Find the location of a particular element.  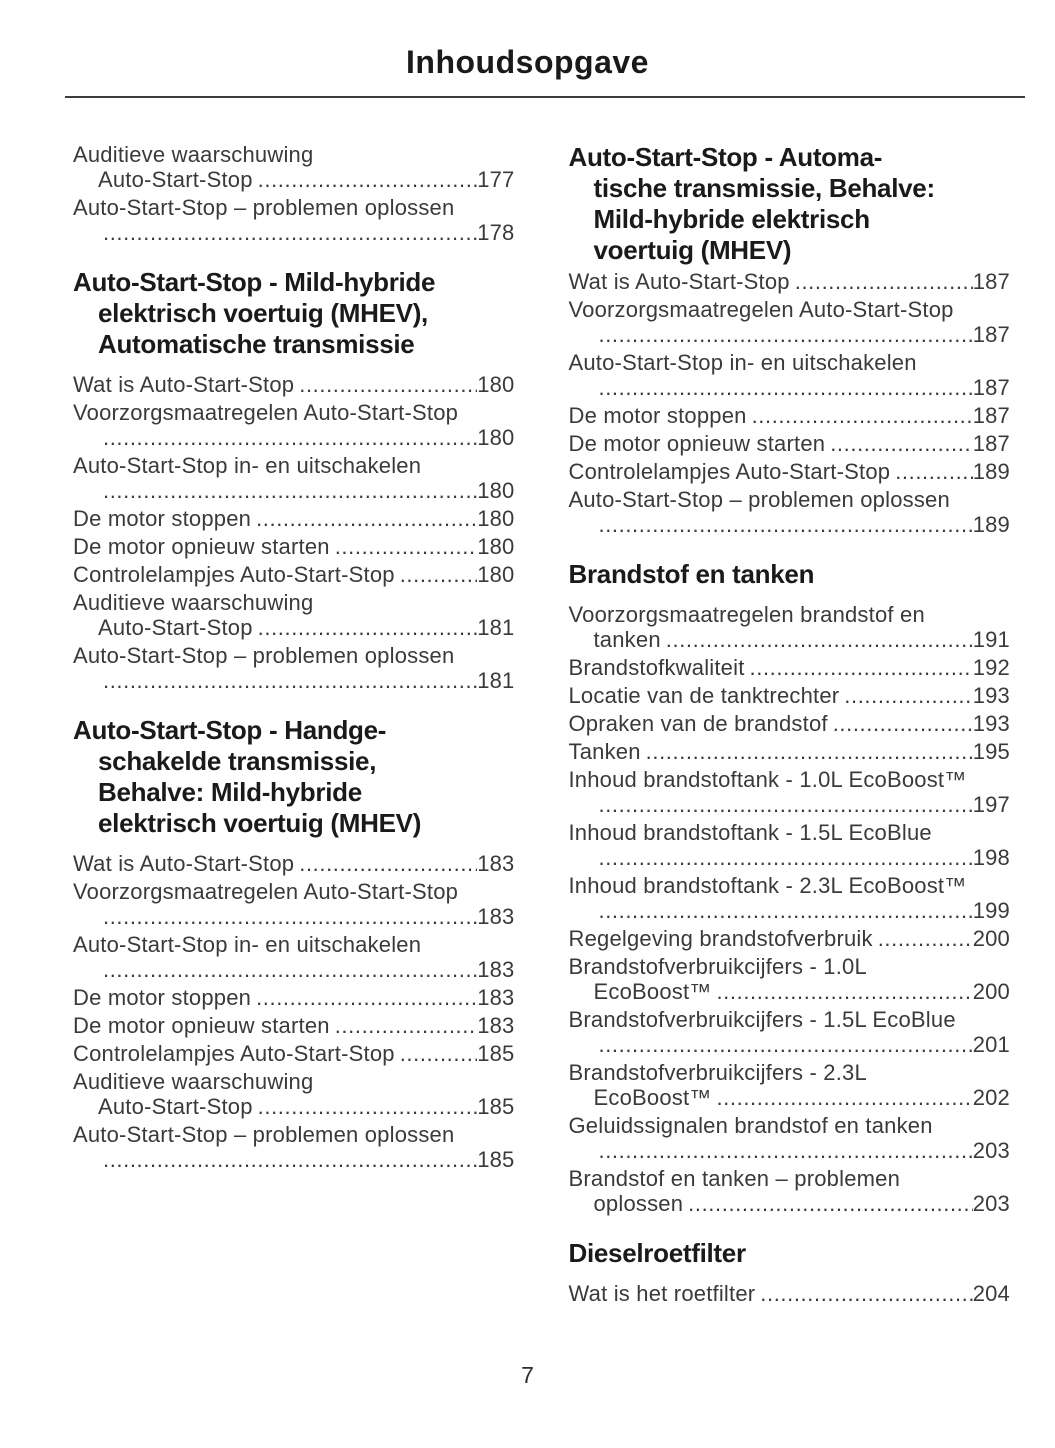

entry-line: Auto-Start-Stop in- en uitschakelen is located at coordinates (294, 944).